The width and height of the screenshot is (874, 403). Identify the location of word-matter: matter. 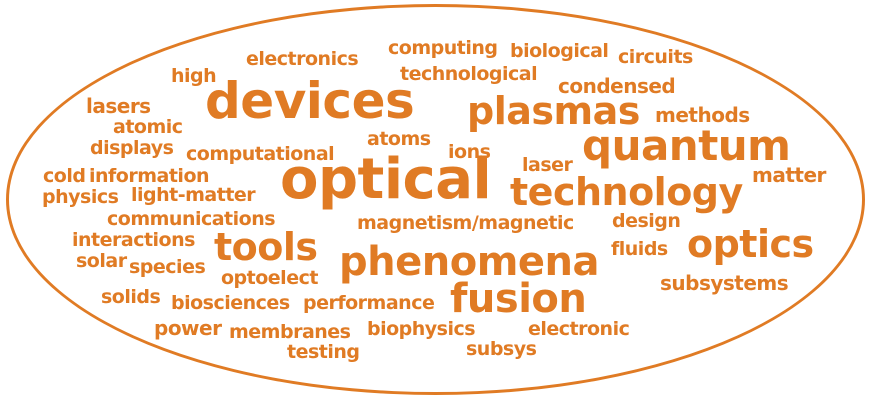
(789, 175).